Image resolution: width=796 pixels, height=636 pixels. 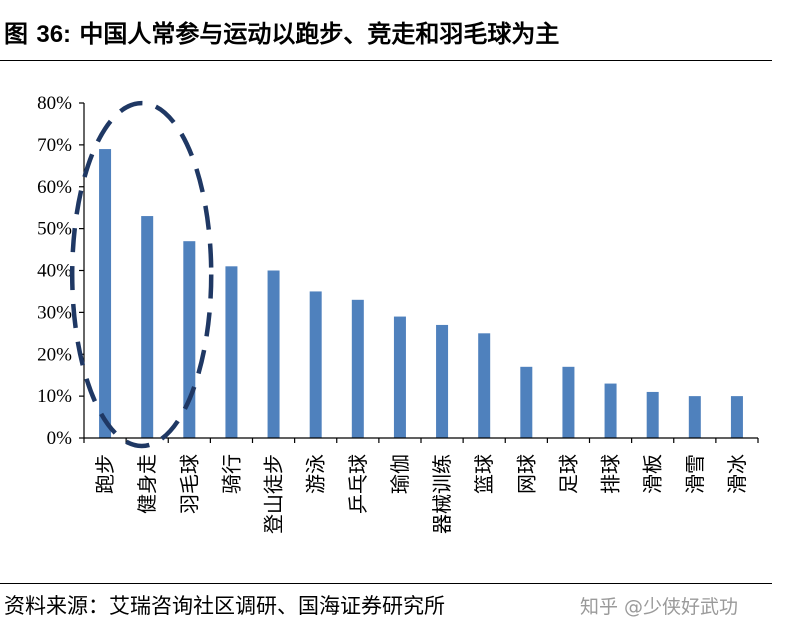 I want to click on figure-number: 36:, so click(x=54, y=34).